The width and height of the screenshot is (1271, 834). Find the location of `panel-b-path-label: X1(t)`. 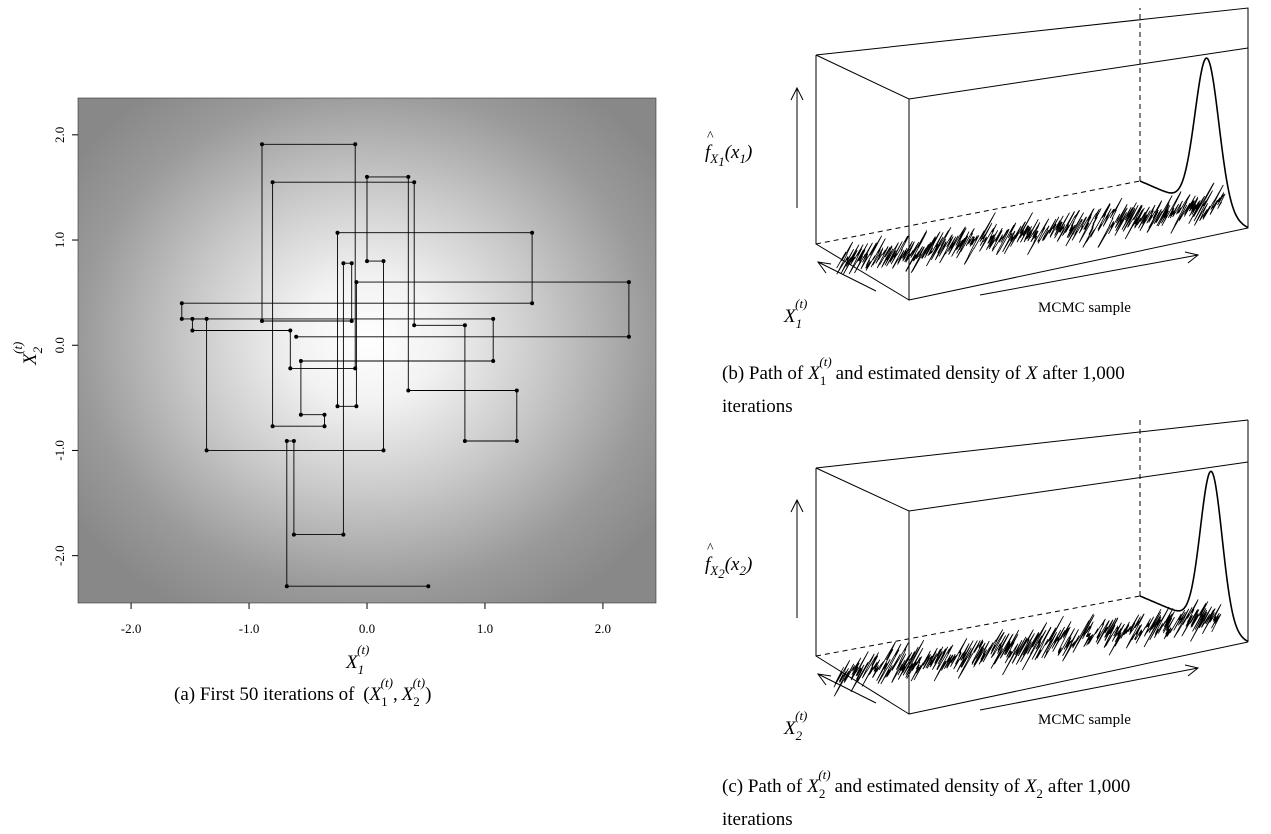

panel-b-path-label: X1(t) is located at coordinates (795, 313).